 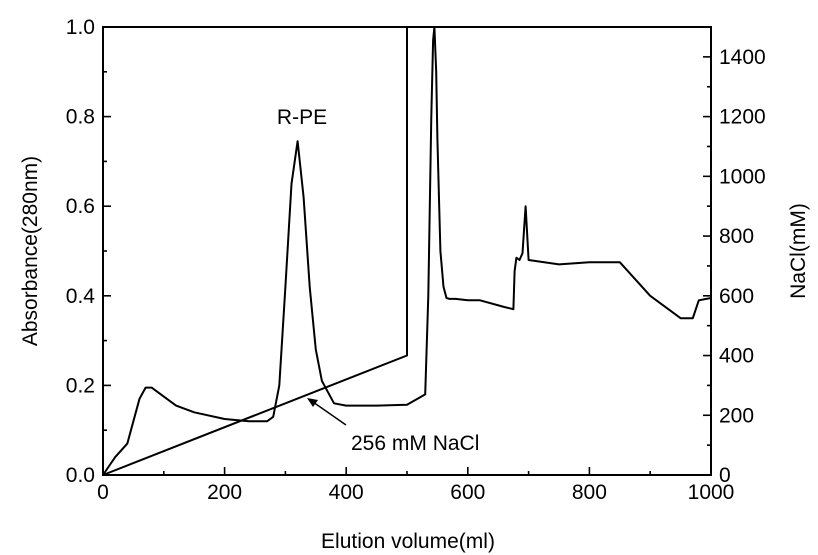 What do you see at coordinates (415, 443) in the screenshot?
I see `nacl-annotation: 256 mM NaCl` at bounding box center [415, 443].